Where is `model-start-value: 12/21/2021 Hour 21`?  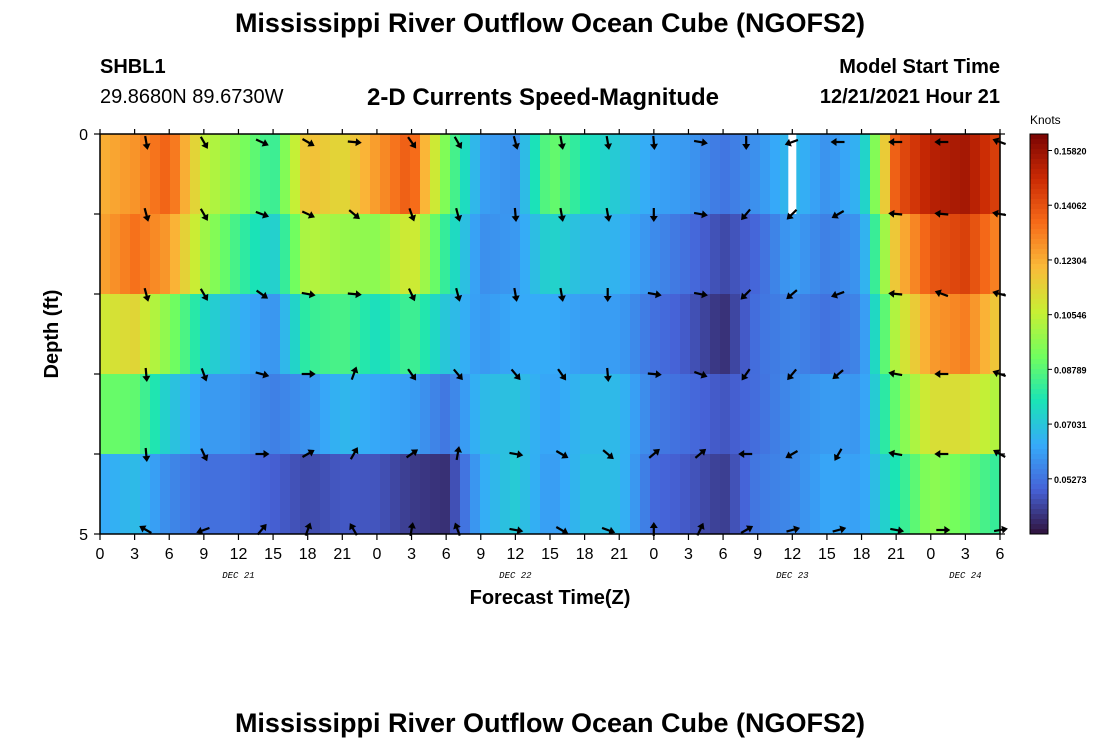 model-start-value: 12/21/2021 Hour 21 is located at coordinates (909, 97).